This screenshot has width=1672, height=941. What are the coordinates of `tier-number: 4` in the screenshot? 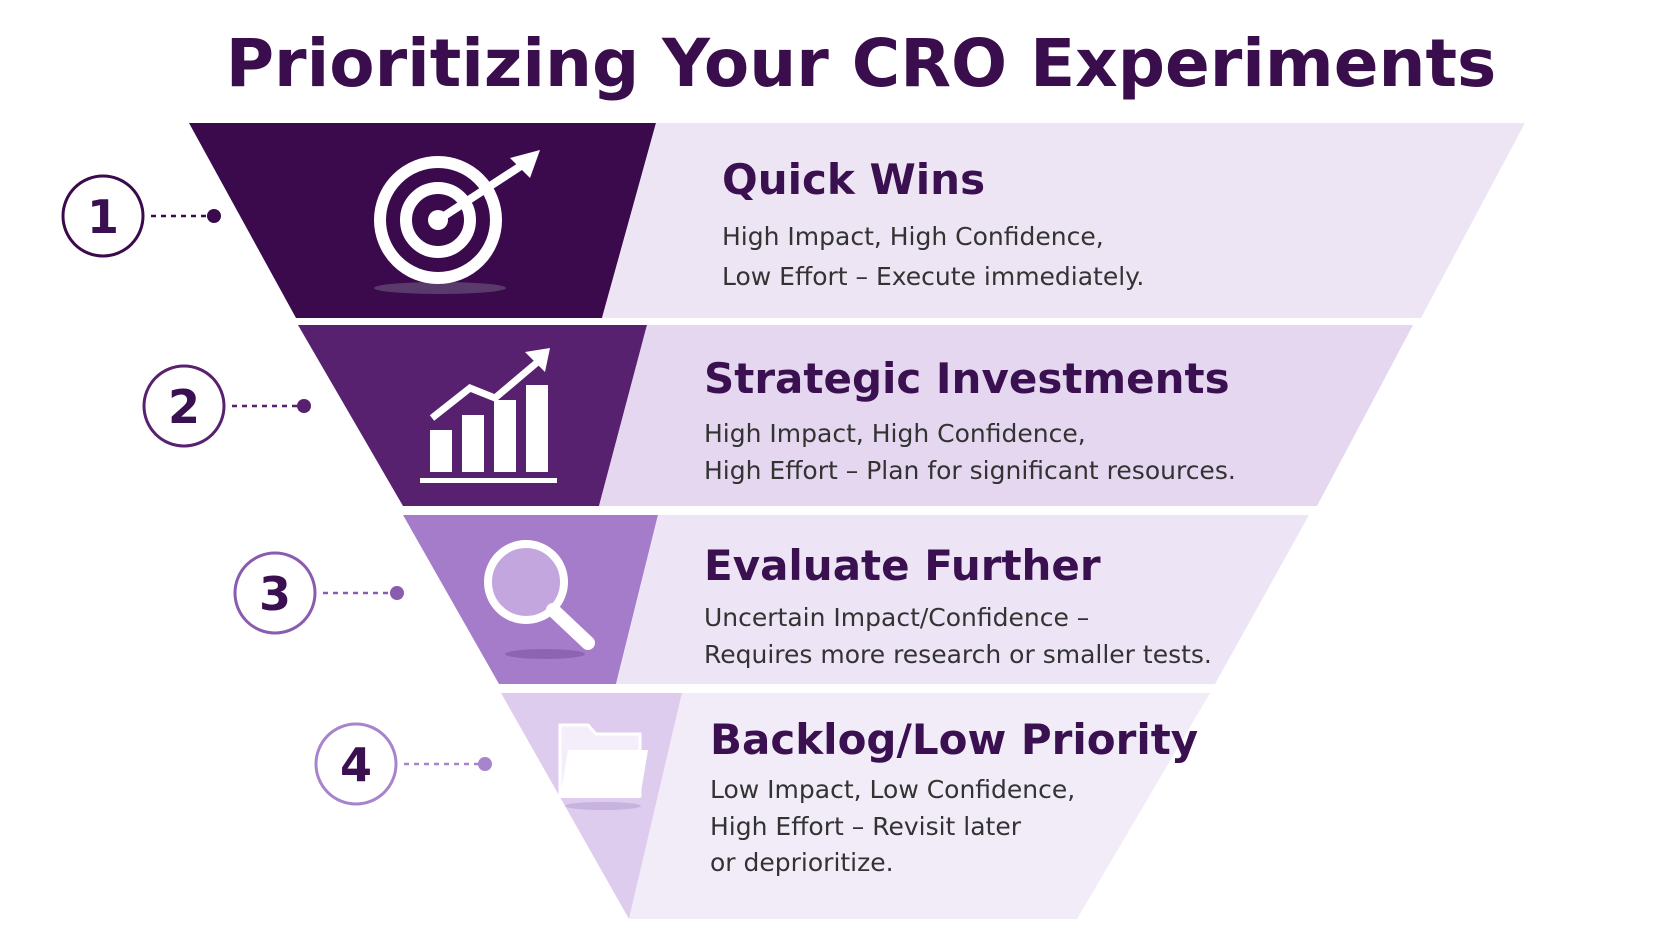 It's located at (356, 765).